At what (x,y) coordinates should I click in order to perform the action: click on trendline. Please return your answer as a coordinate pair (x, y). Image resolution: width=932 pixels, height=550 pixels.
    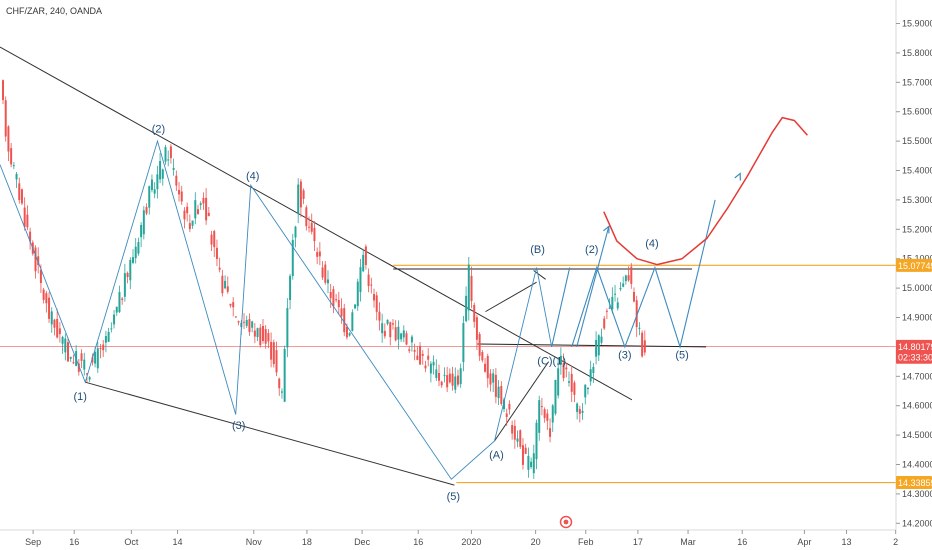
    Looking at the image, I should click on (522, 401).